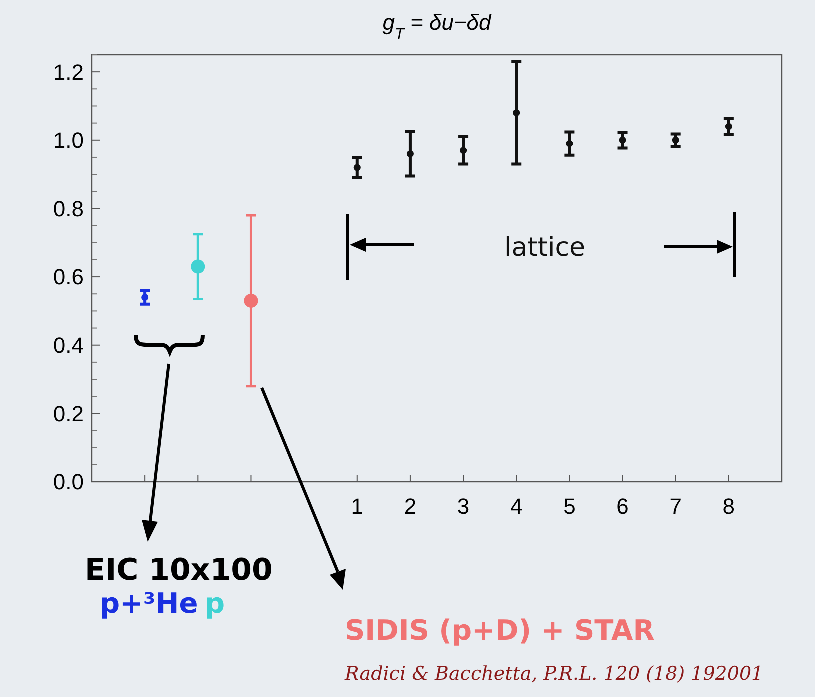  Describe the element at coordinates (554, 674) in the screenshot. I see `text: Radici & Bacchetta, P.R.L. 120 (18) 192001` at that location.